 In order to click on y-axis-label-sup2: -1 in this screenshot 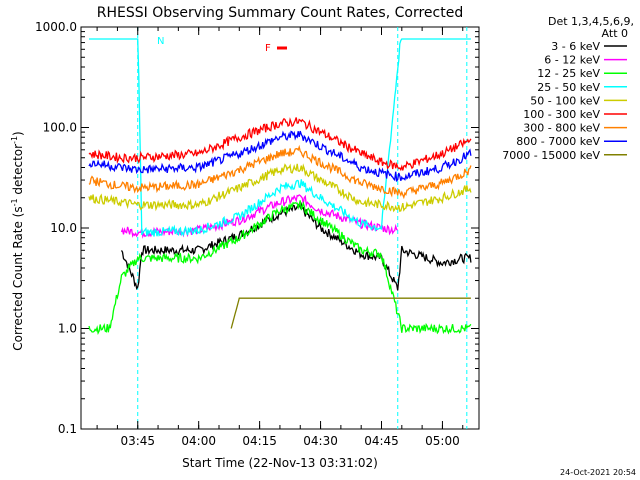, I will do `click(14, 140)`.